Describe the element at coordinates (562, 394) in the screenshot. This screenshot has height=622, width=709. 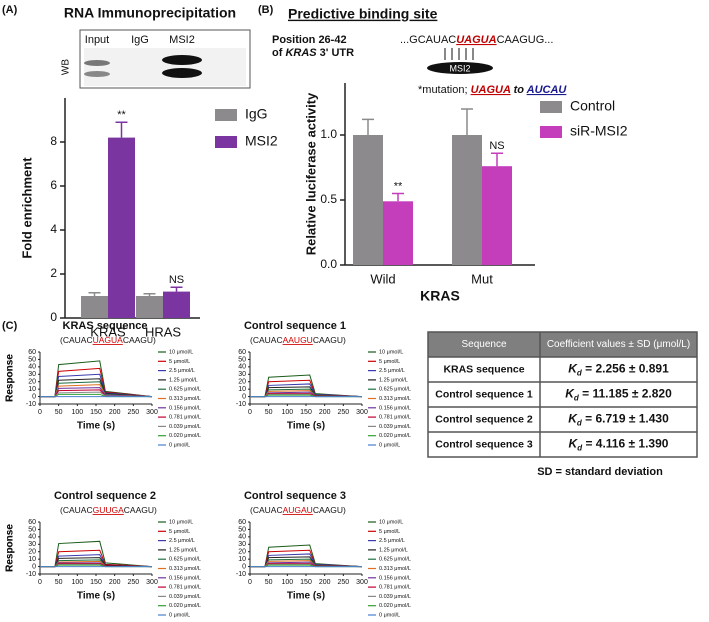
I see `table-border` at that location.